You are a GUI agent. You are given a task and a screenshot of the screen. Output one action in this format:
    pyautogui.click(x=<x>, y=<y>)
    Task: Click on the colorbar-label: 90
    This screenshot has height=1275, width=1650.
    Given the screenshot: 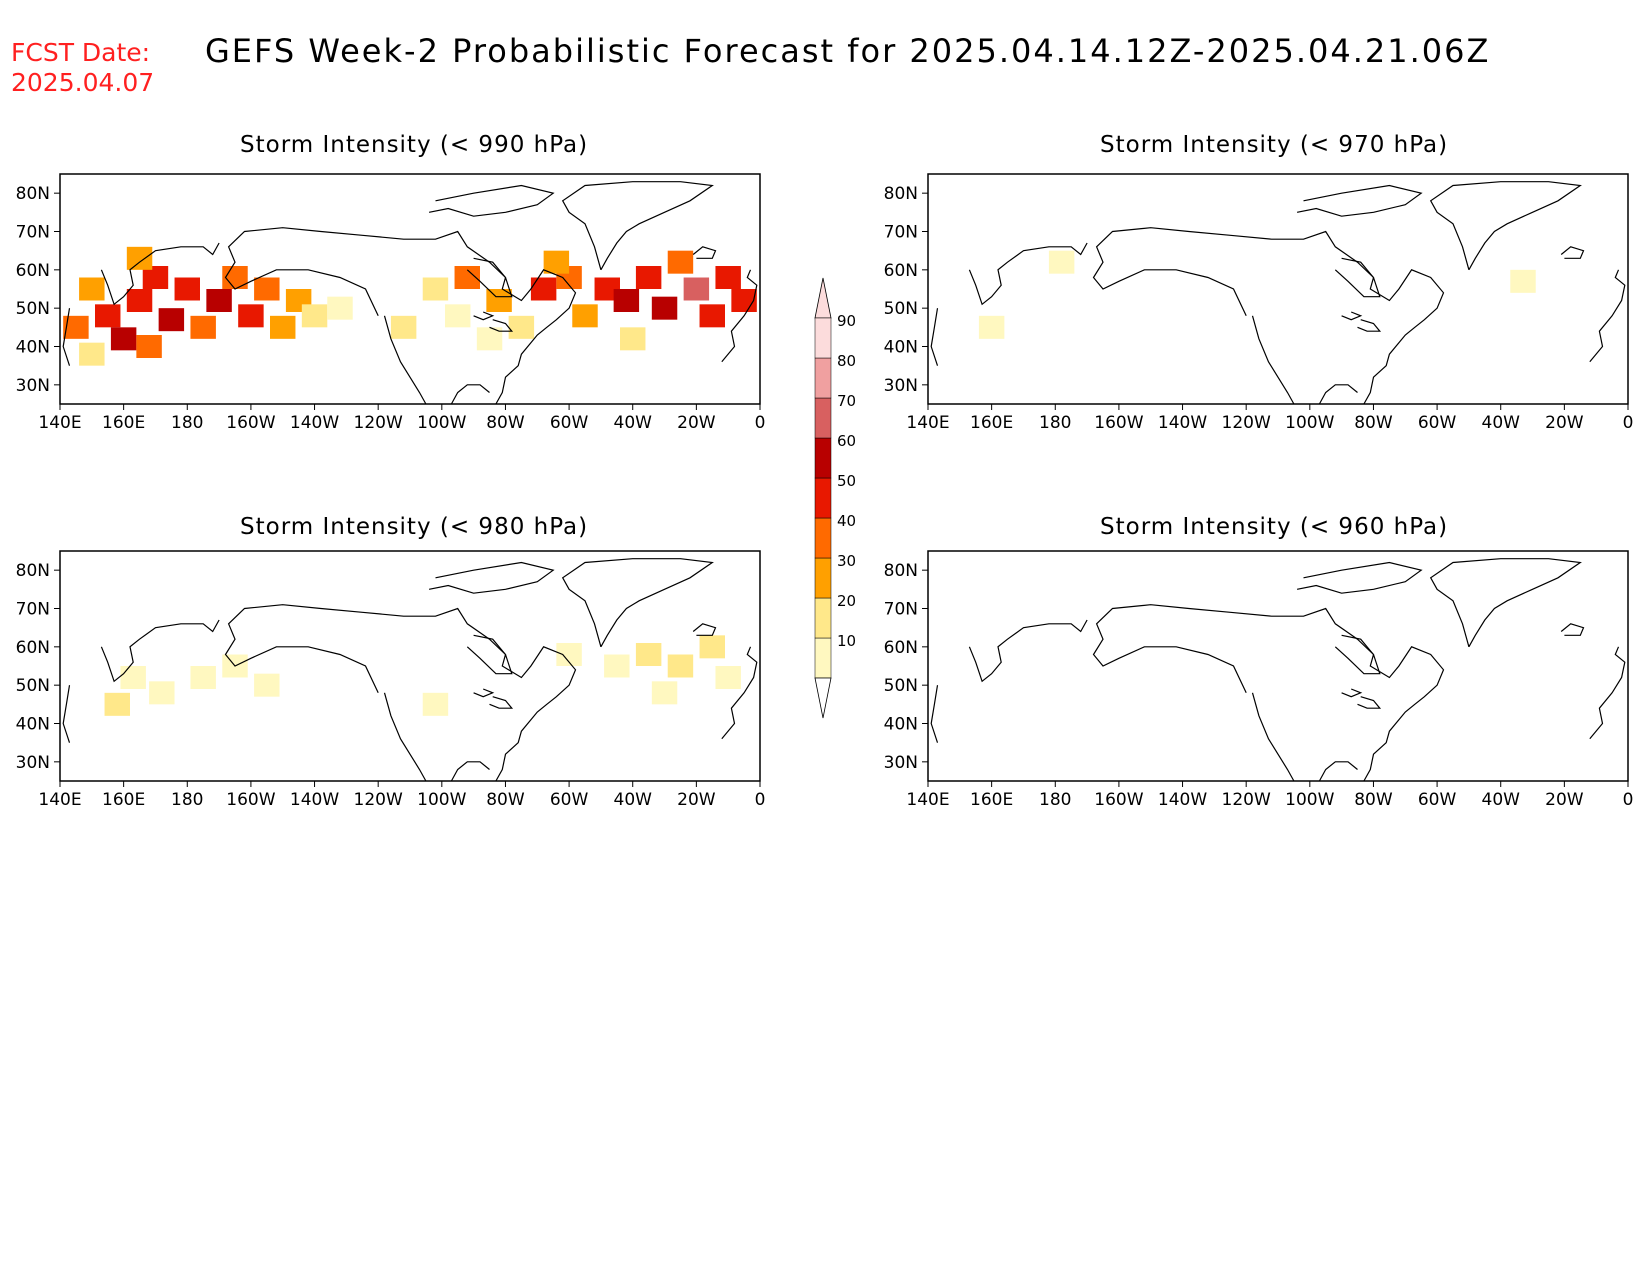 What is the action you would take?
    pyautogui.click(x=846, y=321)
    